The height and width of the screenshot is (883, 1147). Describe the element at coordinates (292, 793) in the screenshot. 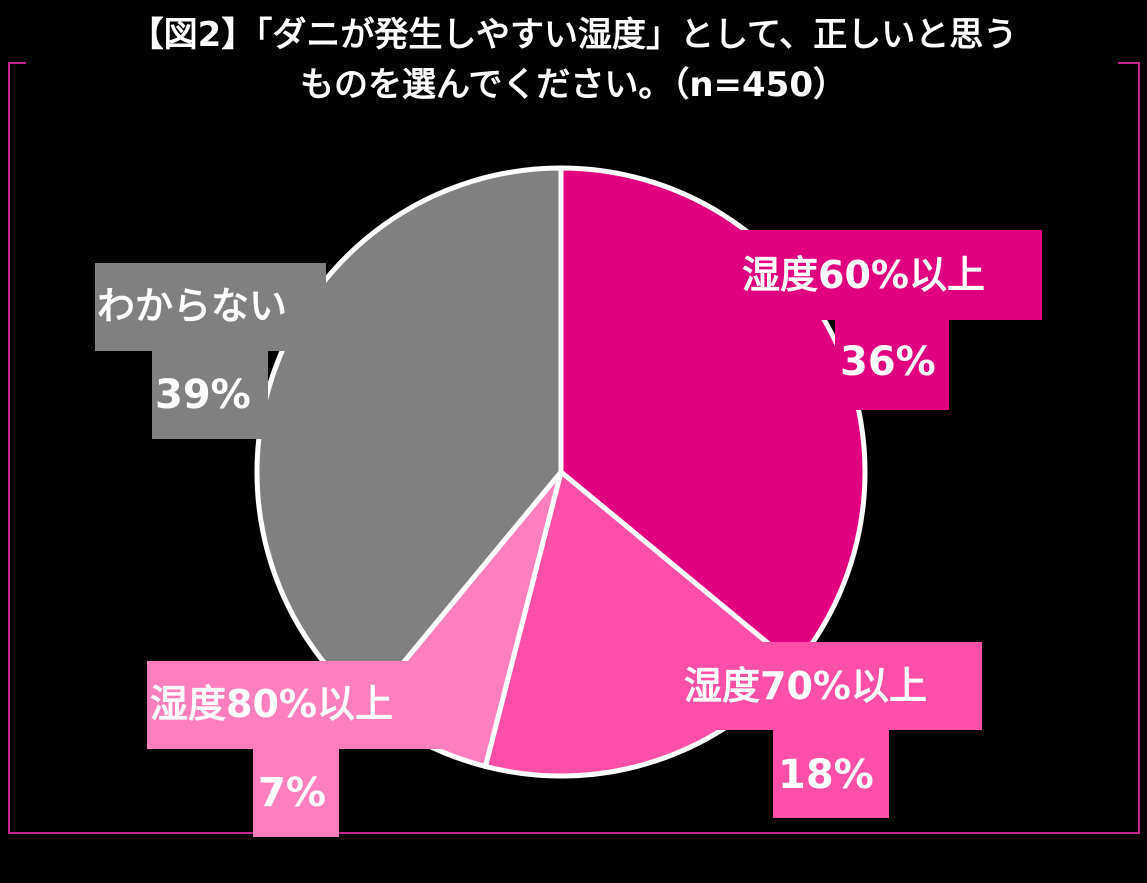

I see `slice-value-80: 7%` at that location.